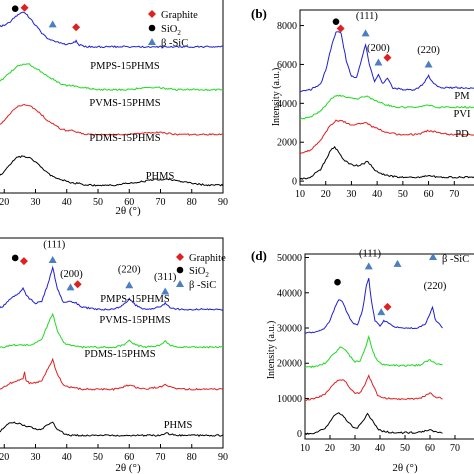  Describe the element at coordinates (299, 434) in the screenshot. I see `y-tick-label: 0` at that location.